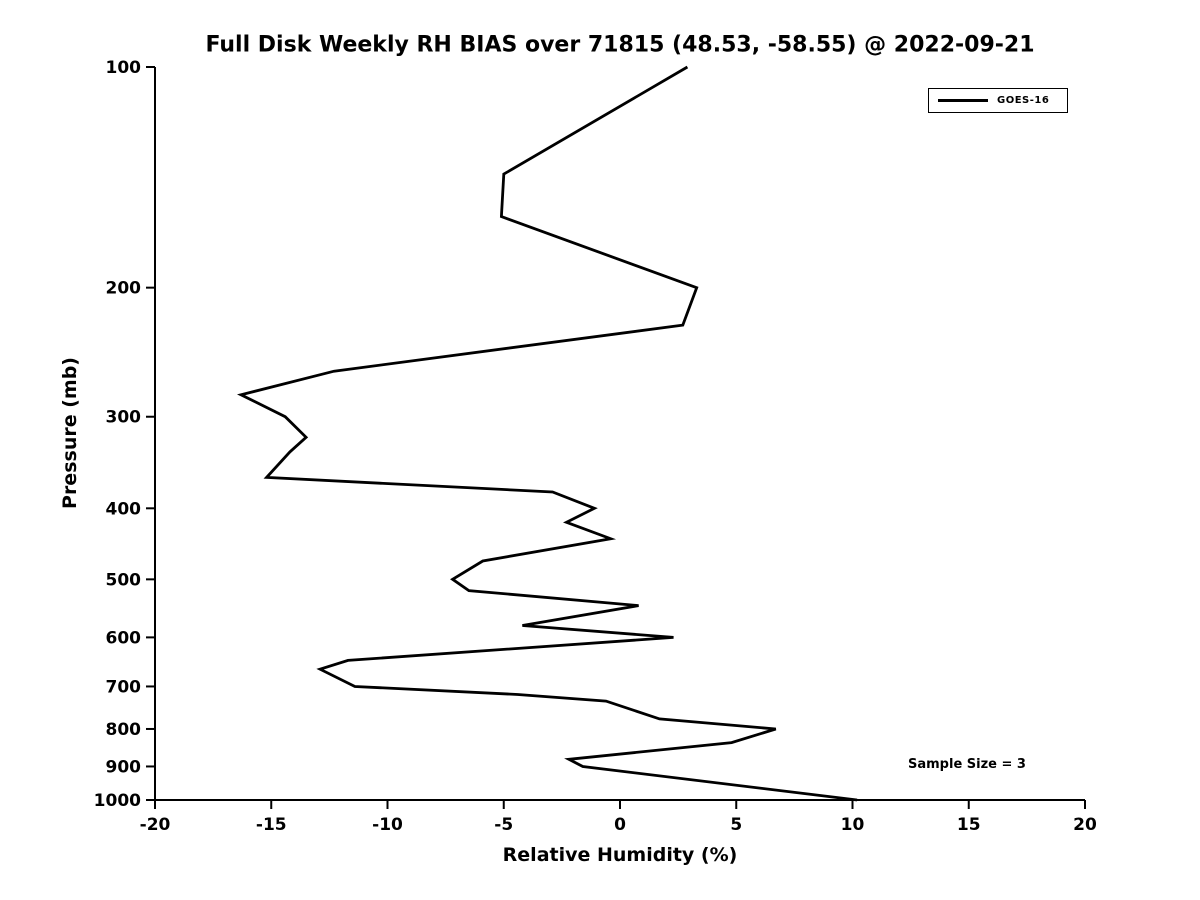 This screenshot has width=1200, height=900. What do you see at coordinates (124, 767) in the screenshot?
I see `y-tick-label: 900` at bounding box center [124, 767].